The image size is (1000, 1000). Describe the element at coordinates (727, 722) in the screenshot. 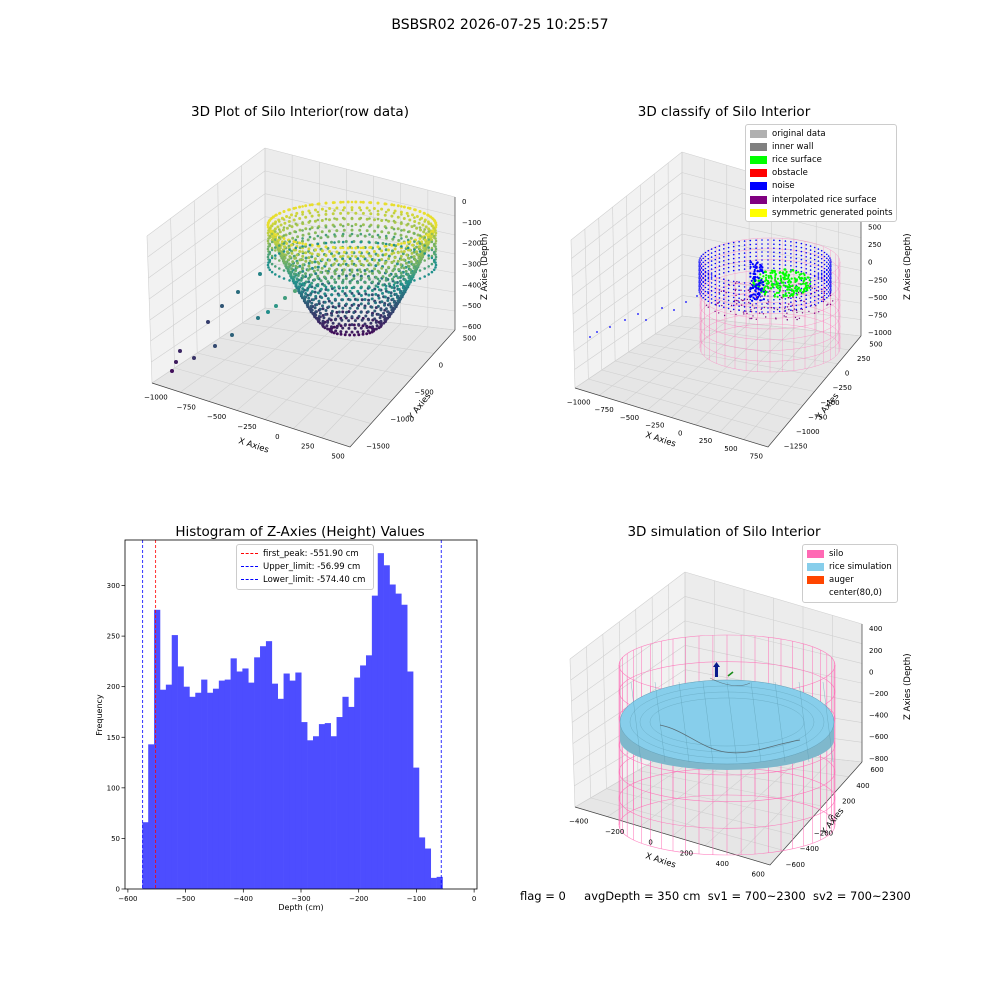

I see `rice-surface` at that location.